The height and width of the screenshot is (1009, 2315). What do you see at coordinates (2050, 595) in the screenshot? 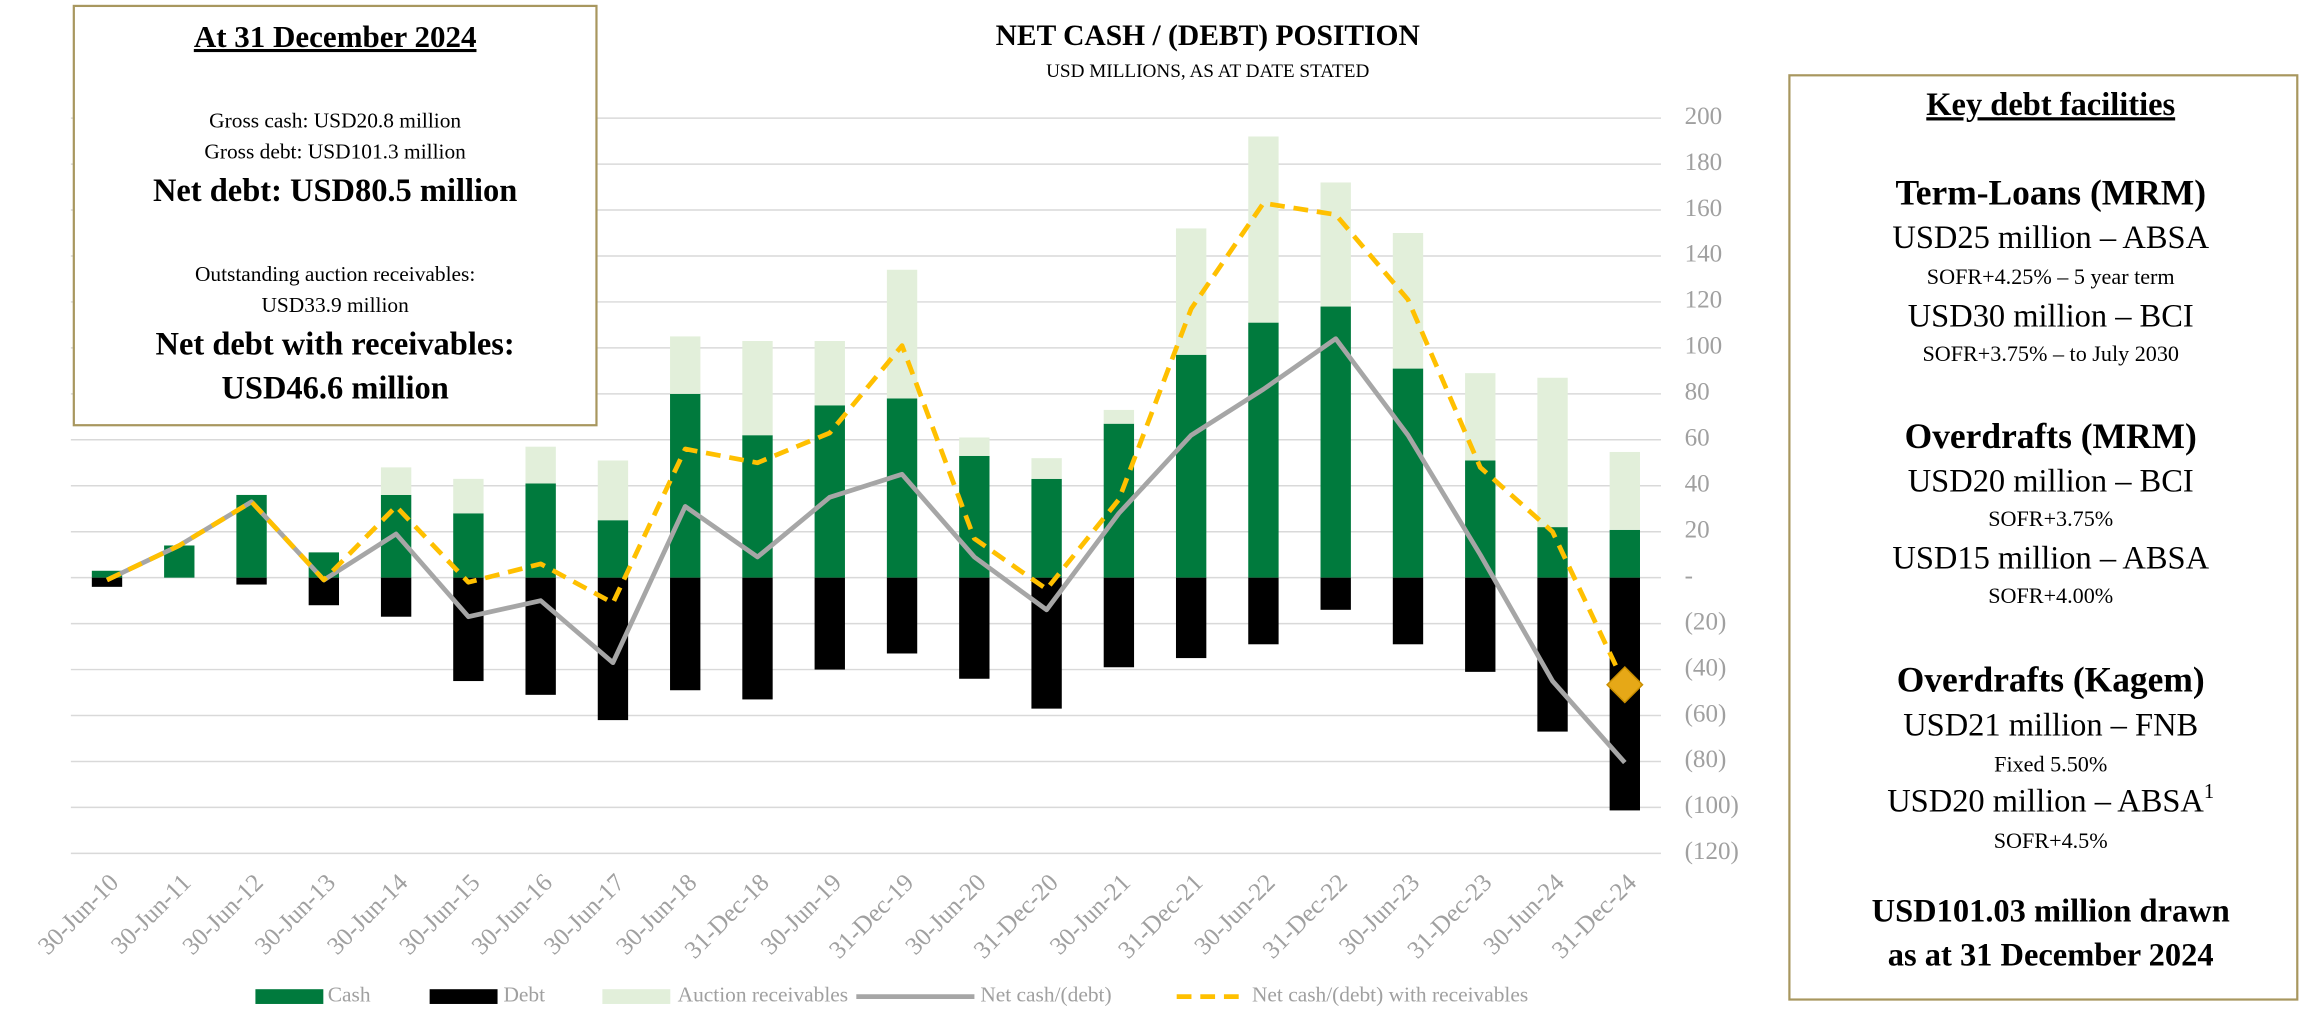
I see `facility-terms: SOFR+4.00%` at bounding box center [2050, 595].